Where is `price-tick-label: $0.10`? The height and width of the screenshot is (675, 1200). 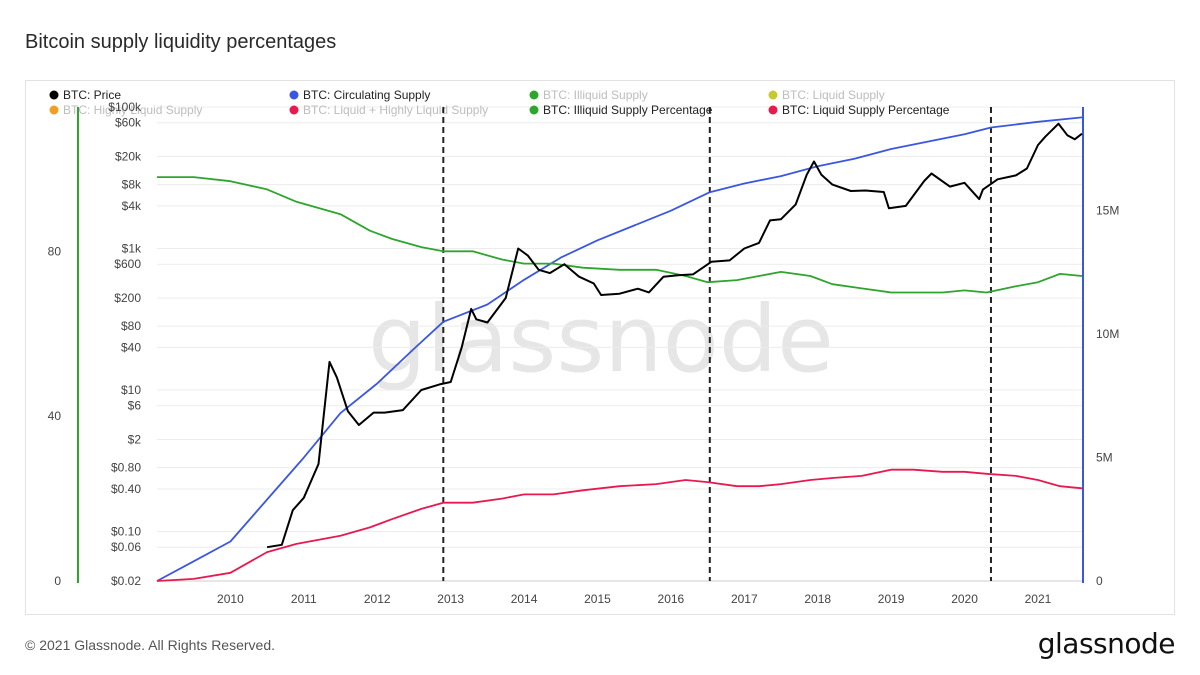 price-tick-label: $0.10 is located at coordinates (126, 532).